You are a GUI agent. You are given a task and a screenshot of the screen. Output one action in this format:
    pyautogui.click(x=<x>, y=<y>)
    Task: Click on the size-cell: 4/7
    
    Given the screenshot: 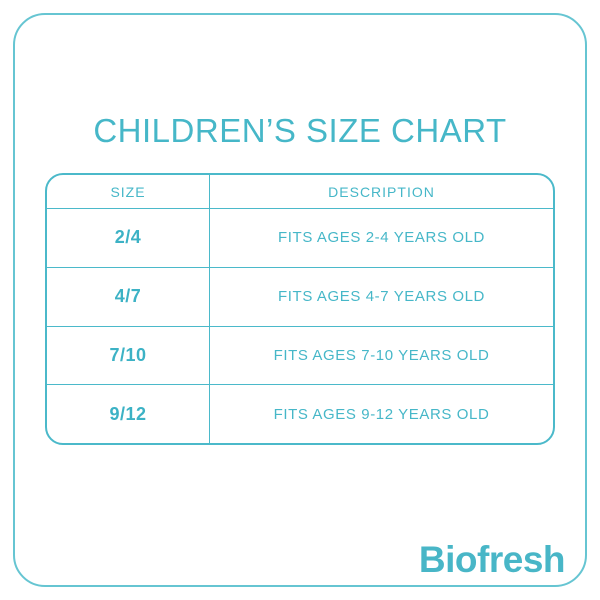 What is the action you would take?
    pyautogui.click(x=128, y=296)
    